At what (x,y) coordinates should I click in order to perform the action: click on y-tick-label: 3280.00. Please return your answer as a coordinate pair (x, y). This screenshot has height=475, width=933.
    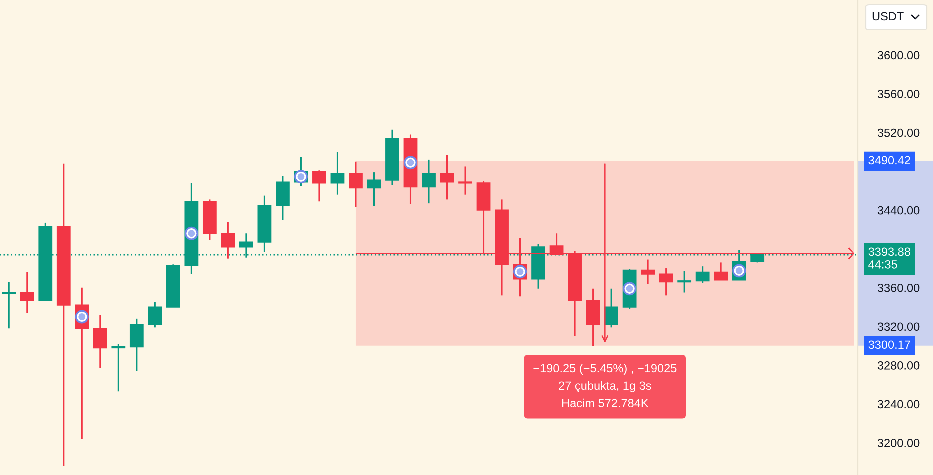
    Looking at the image, I should click on (899, 365).